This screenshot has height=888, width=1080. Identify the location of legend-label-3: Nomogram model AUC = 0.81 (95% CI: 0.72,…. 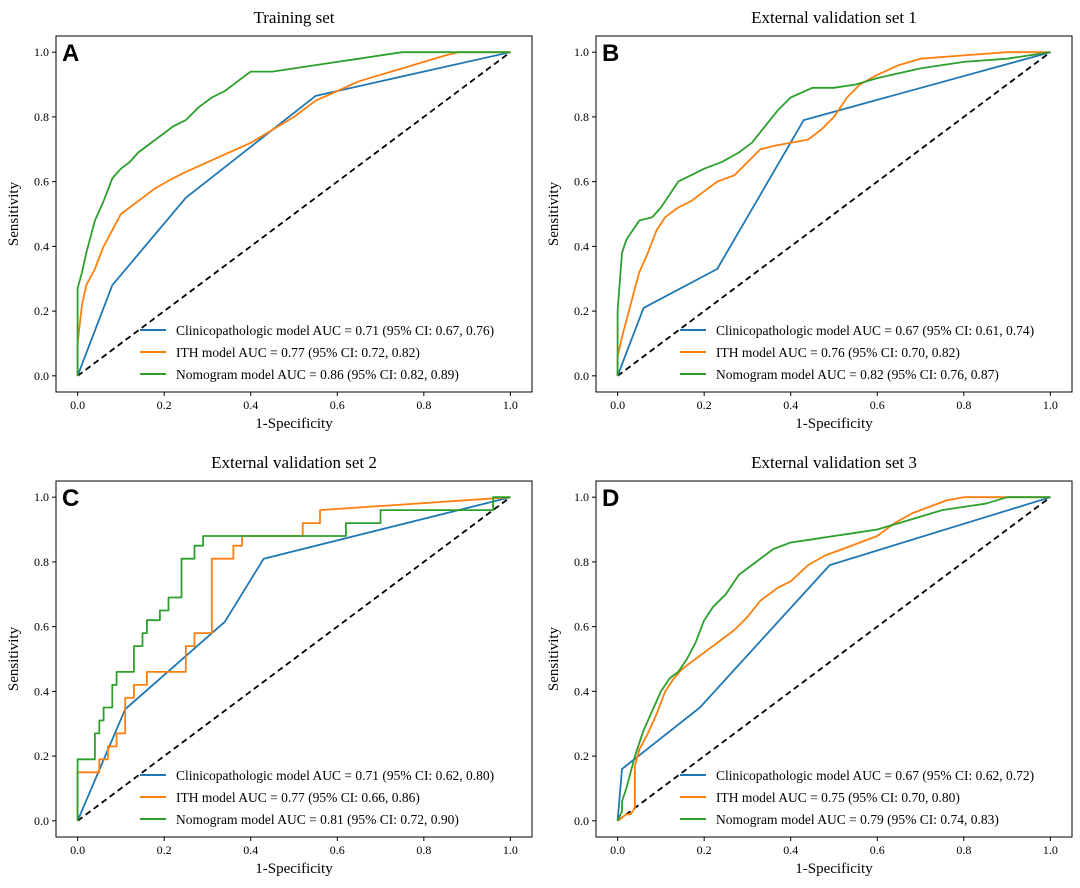
(317, 819).